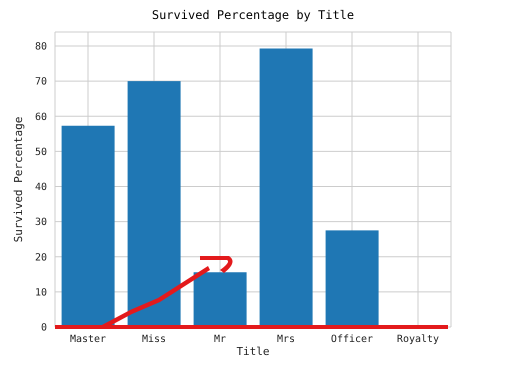 The width and height of the screenshot is (516, 373). I want to click on y-tick-label: 30, so click(40, 222).